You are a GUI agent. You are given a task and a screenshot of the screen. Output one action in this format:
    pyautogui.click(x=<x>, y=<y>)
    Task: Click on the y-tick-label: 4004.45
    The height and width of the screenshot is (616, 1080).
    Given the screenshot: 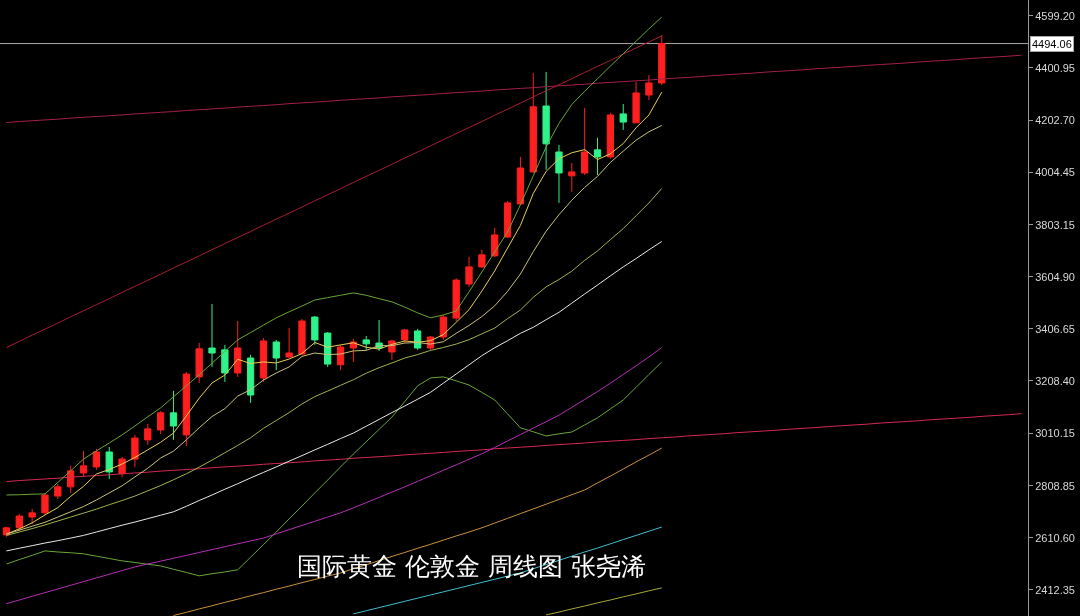 What is the action you would take?
    pyautogui.click(x=1055, y=171)
    